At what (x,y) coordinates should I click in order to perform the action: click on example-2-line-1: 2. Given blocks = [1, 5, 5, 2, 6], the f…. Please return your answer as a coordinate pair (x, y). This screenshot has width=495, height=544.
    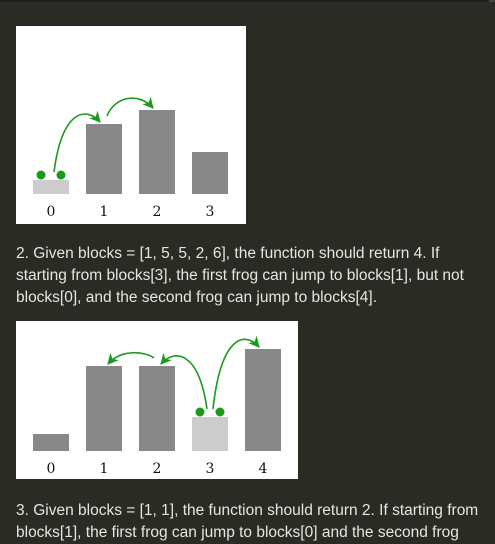
    Looking at the image, I should click on (228, 253).